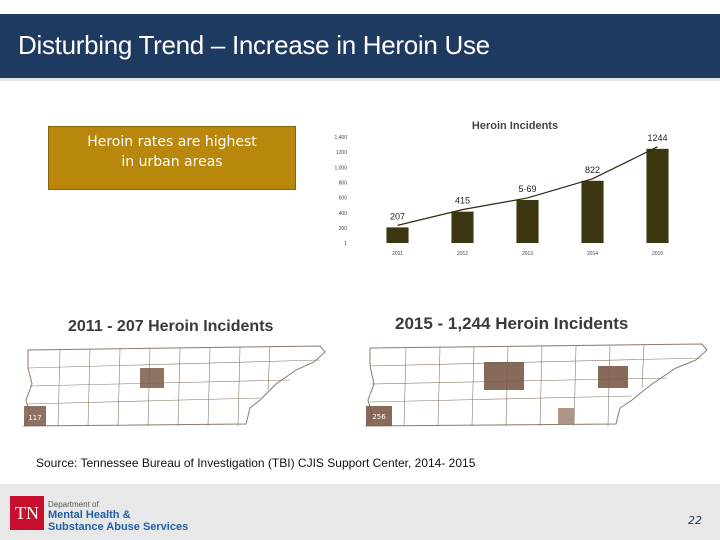 The image size is (720, 540). What do you see at coordinates (118, 527) in the screenshot?
I see `dept-line-3: Substance Abuse Services` at bounding box center [118, 527].